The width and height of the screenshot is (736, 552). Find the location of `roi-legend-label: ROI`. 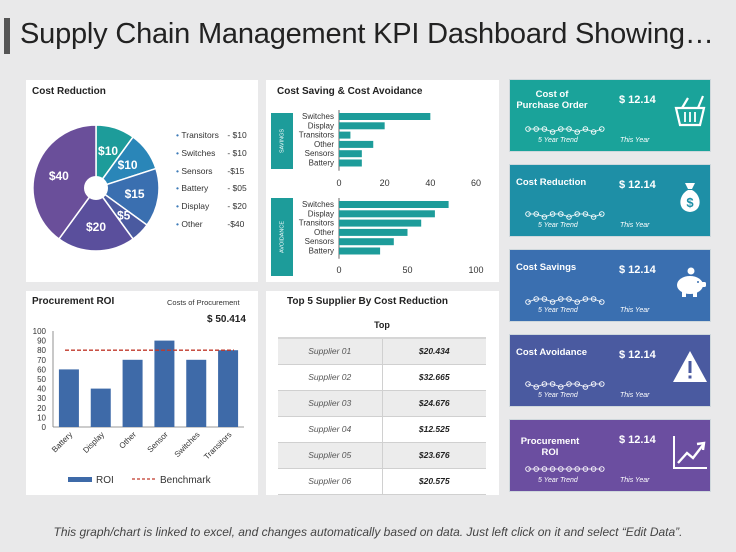

roi-legend-label: ROI is located at coordinates (105, 480).